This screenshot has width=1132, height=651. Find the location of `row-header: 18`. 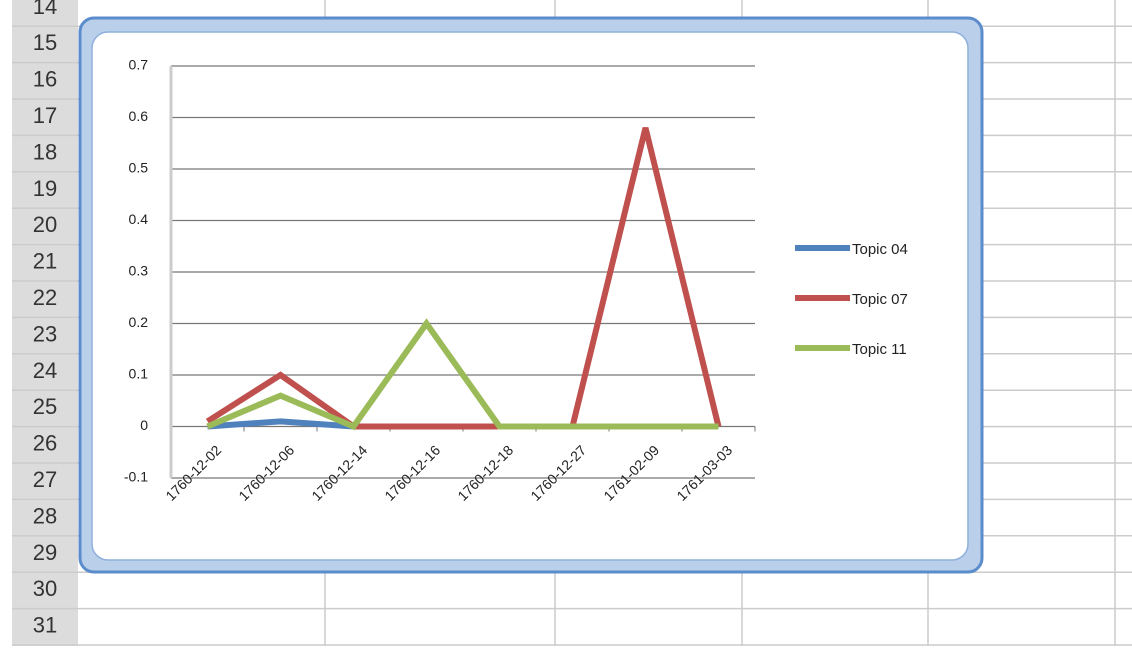

row-header: 18 is located at coordinates (45, 151).